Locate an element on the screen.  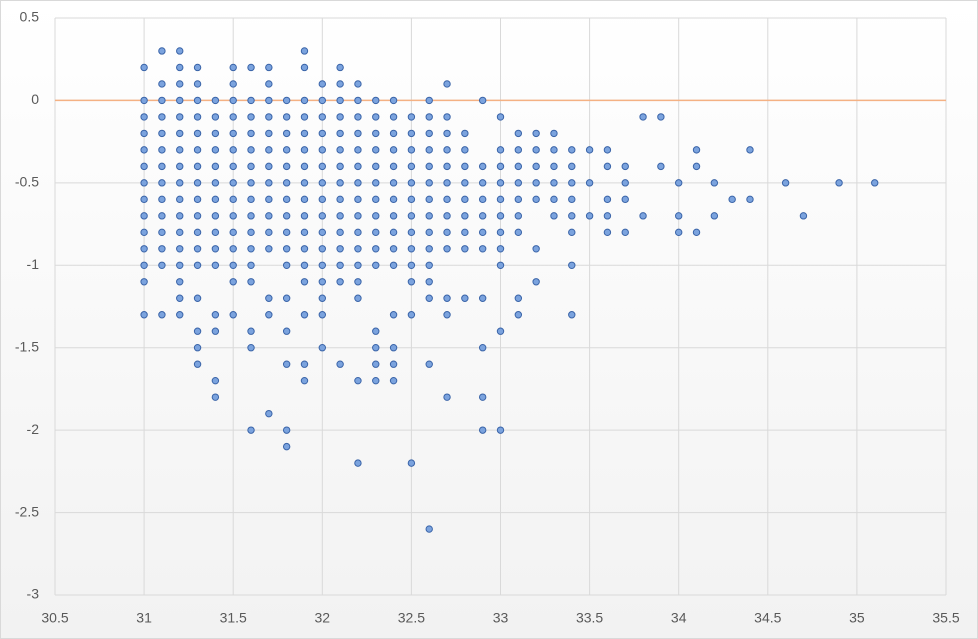
y-tick-label: 0 is located at coordinates (35, 99).